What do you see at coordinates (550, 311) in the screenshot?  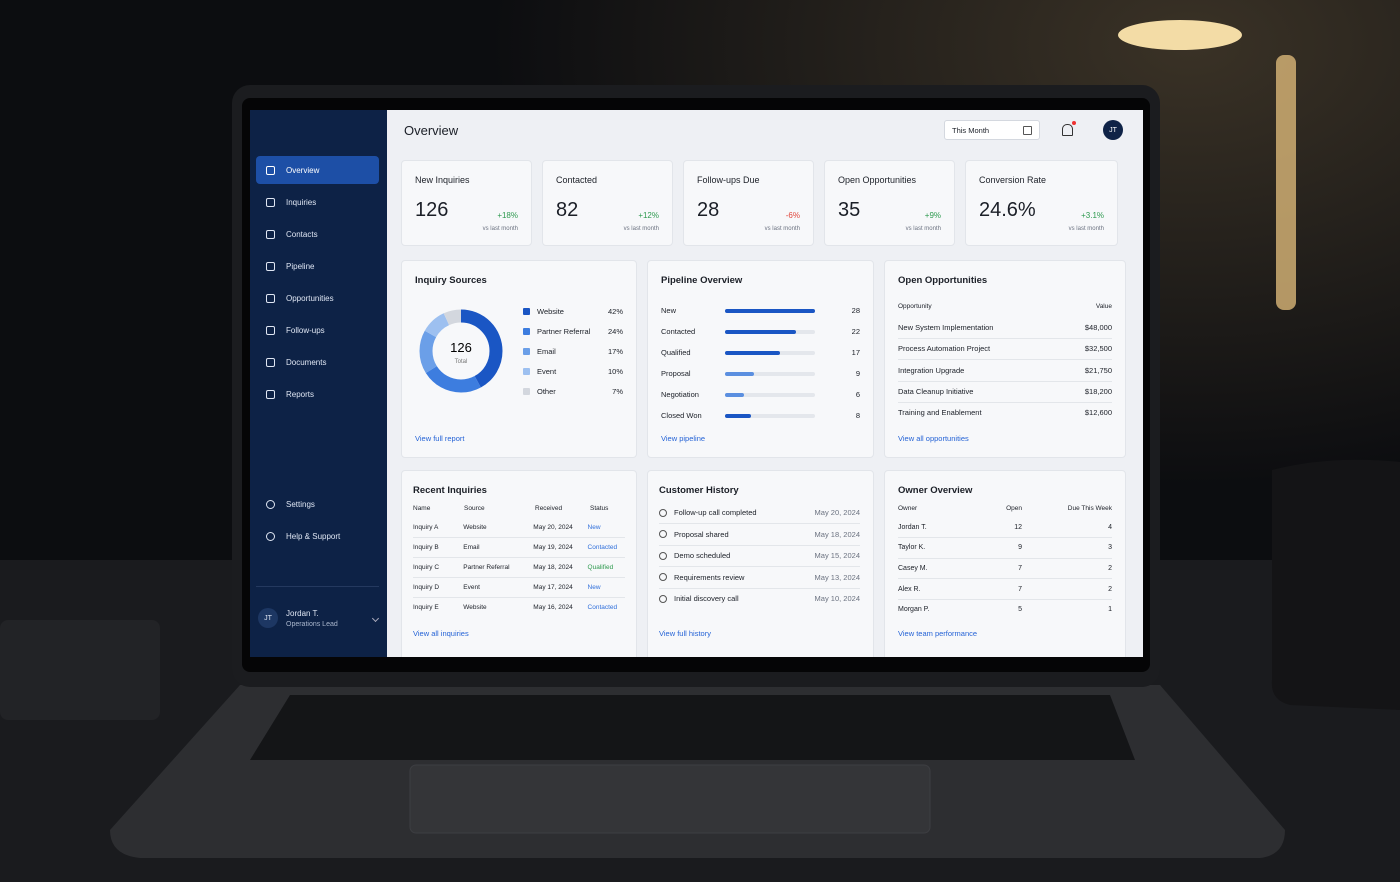 I see `legend-label: Website` at bounding box center [550, 311].